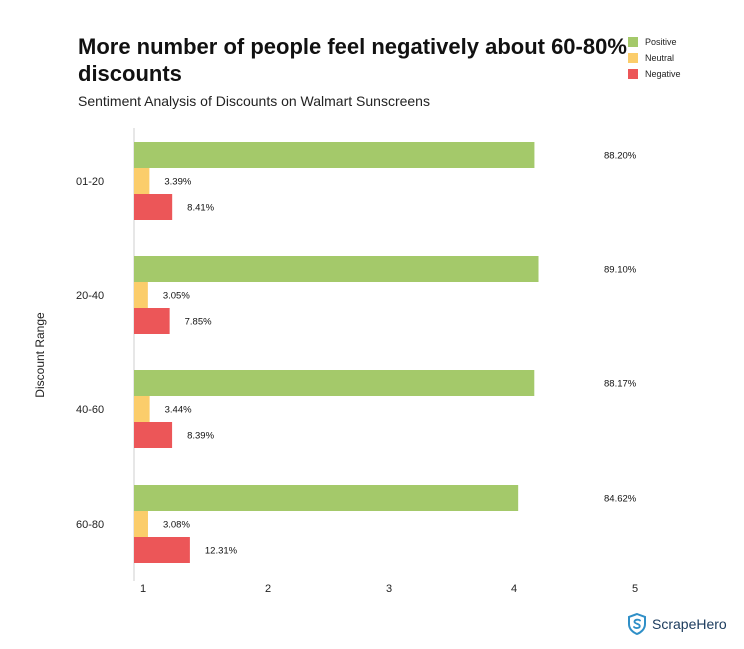 The image size is (744, 649). I want to click on y-tick-label: 01-20, so click(90, 182).